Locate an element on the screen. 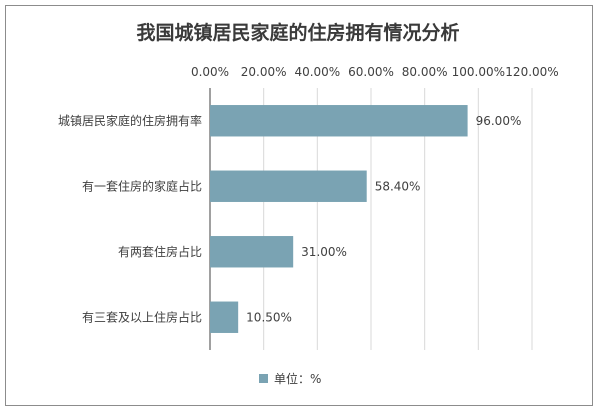 The image size is (600, 413). x-tick-label: 80.00% is located at coordinates (425, 72).